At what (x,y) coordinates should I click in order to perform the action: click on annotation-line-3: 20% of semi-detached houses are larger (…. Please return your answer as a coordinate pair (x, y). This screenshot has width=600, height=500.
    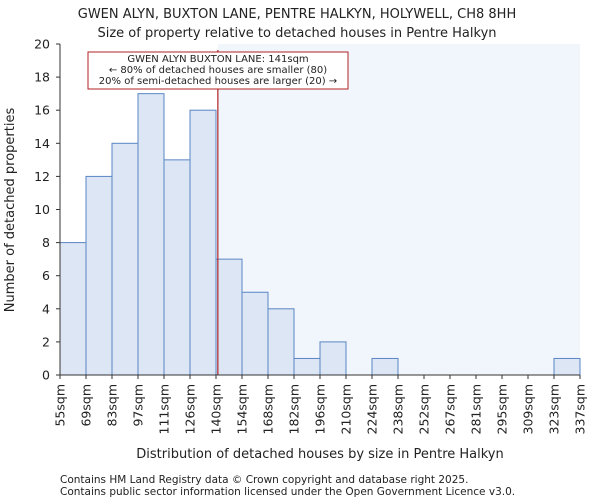
    Looking at the image, I should click on (218, 81).